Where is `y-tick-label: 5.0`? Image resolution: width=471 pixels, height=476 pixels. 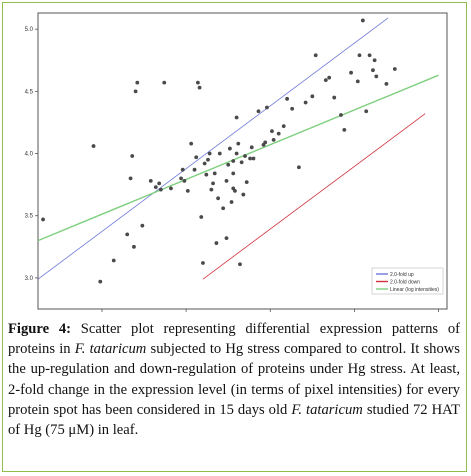
y-tick-label: 5.0 is located at coordinates (29, 30).